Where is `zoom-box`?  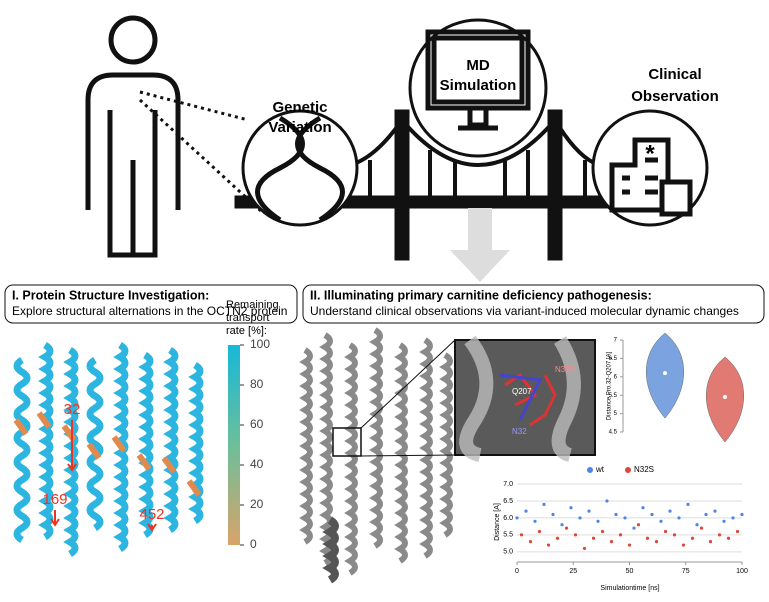 zoom-box is located at coordinates (347, 442).